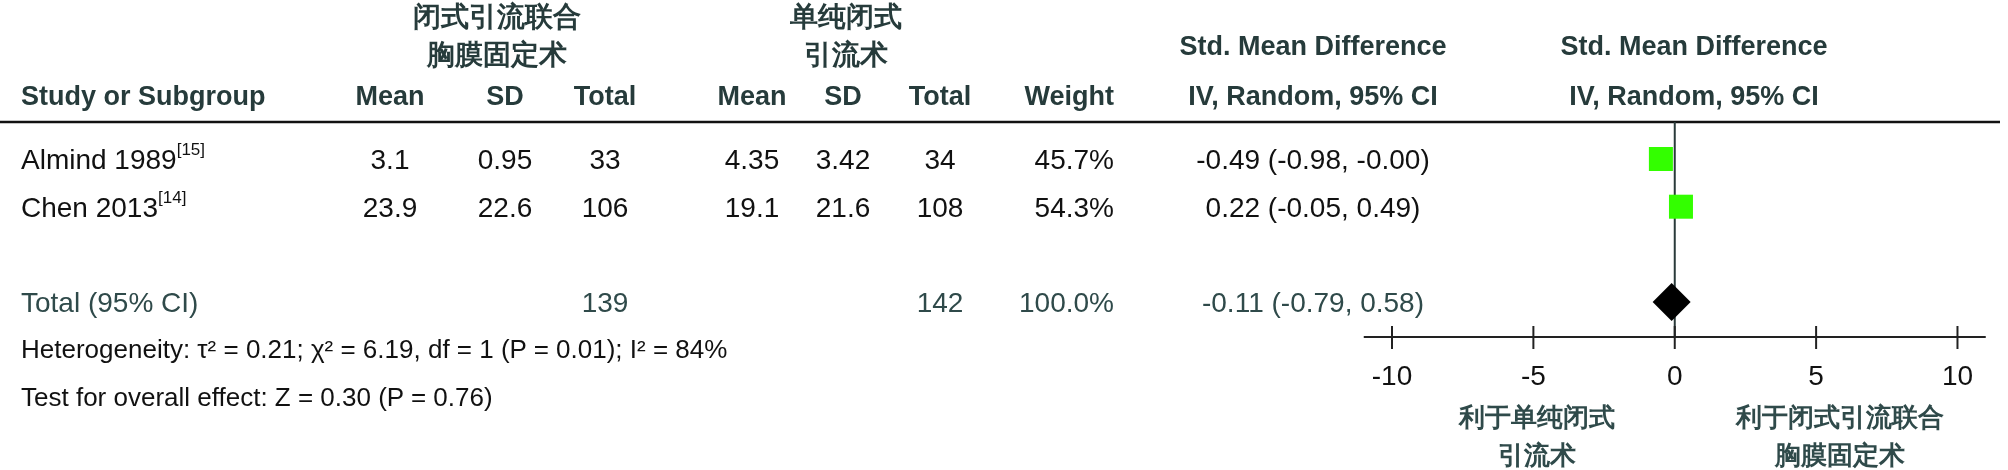 This screenshot has height=470, width=2008. I want to click on x-tick-label: 5, so click(1816, 375).